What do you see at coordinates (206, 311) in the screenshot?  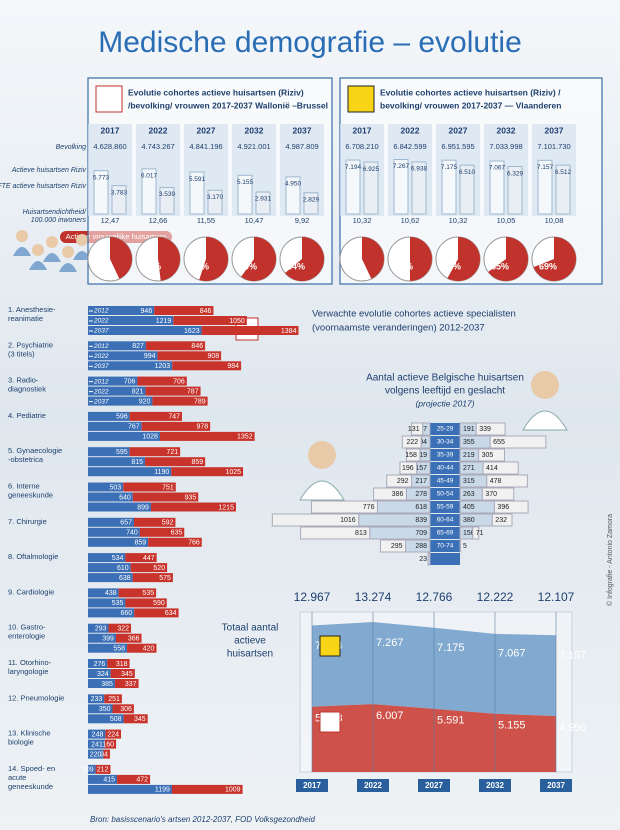 I see `red-value: 846` at bounding box center [206, 311].